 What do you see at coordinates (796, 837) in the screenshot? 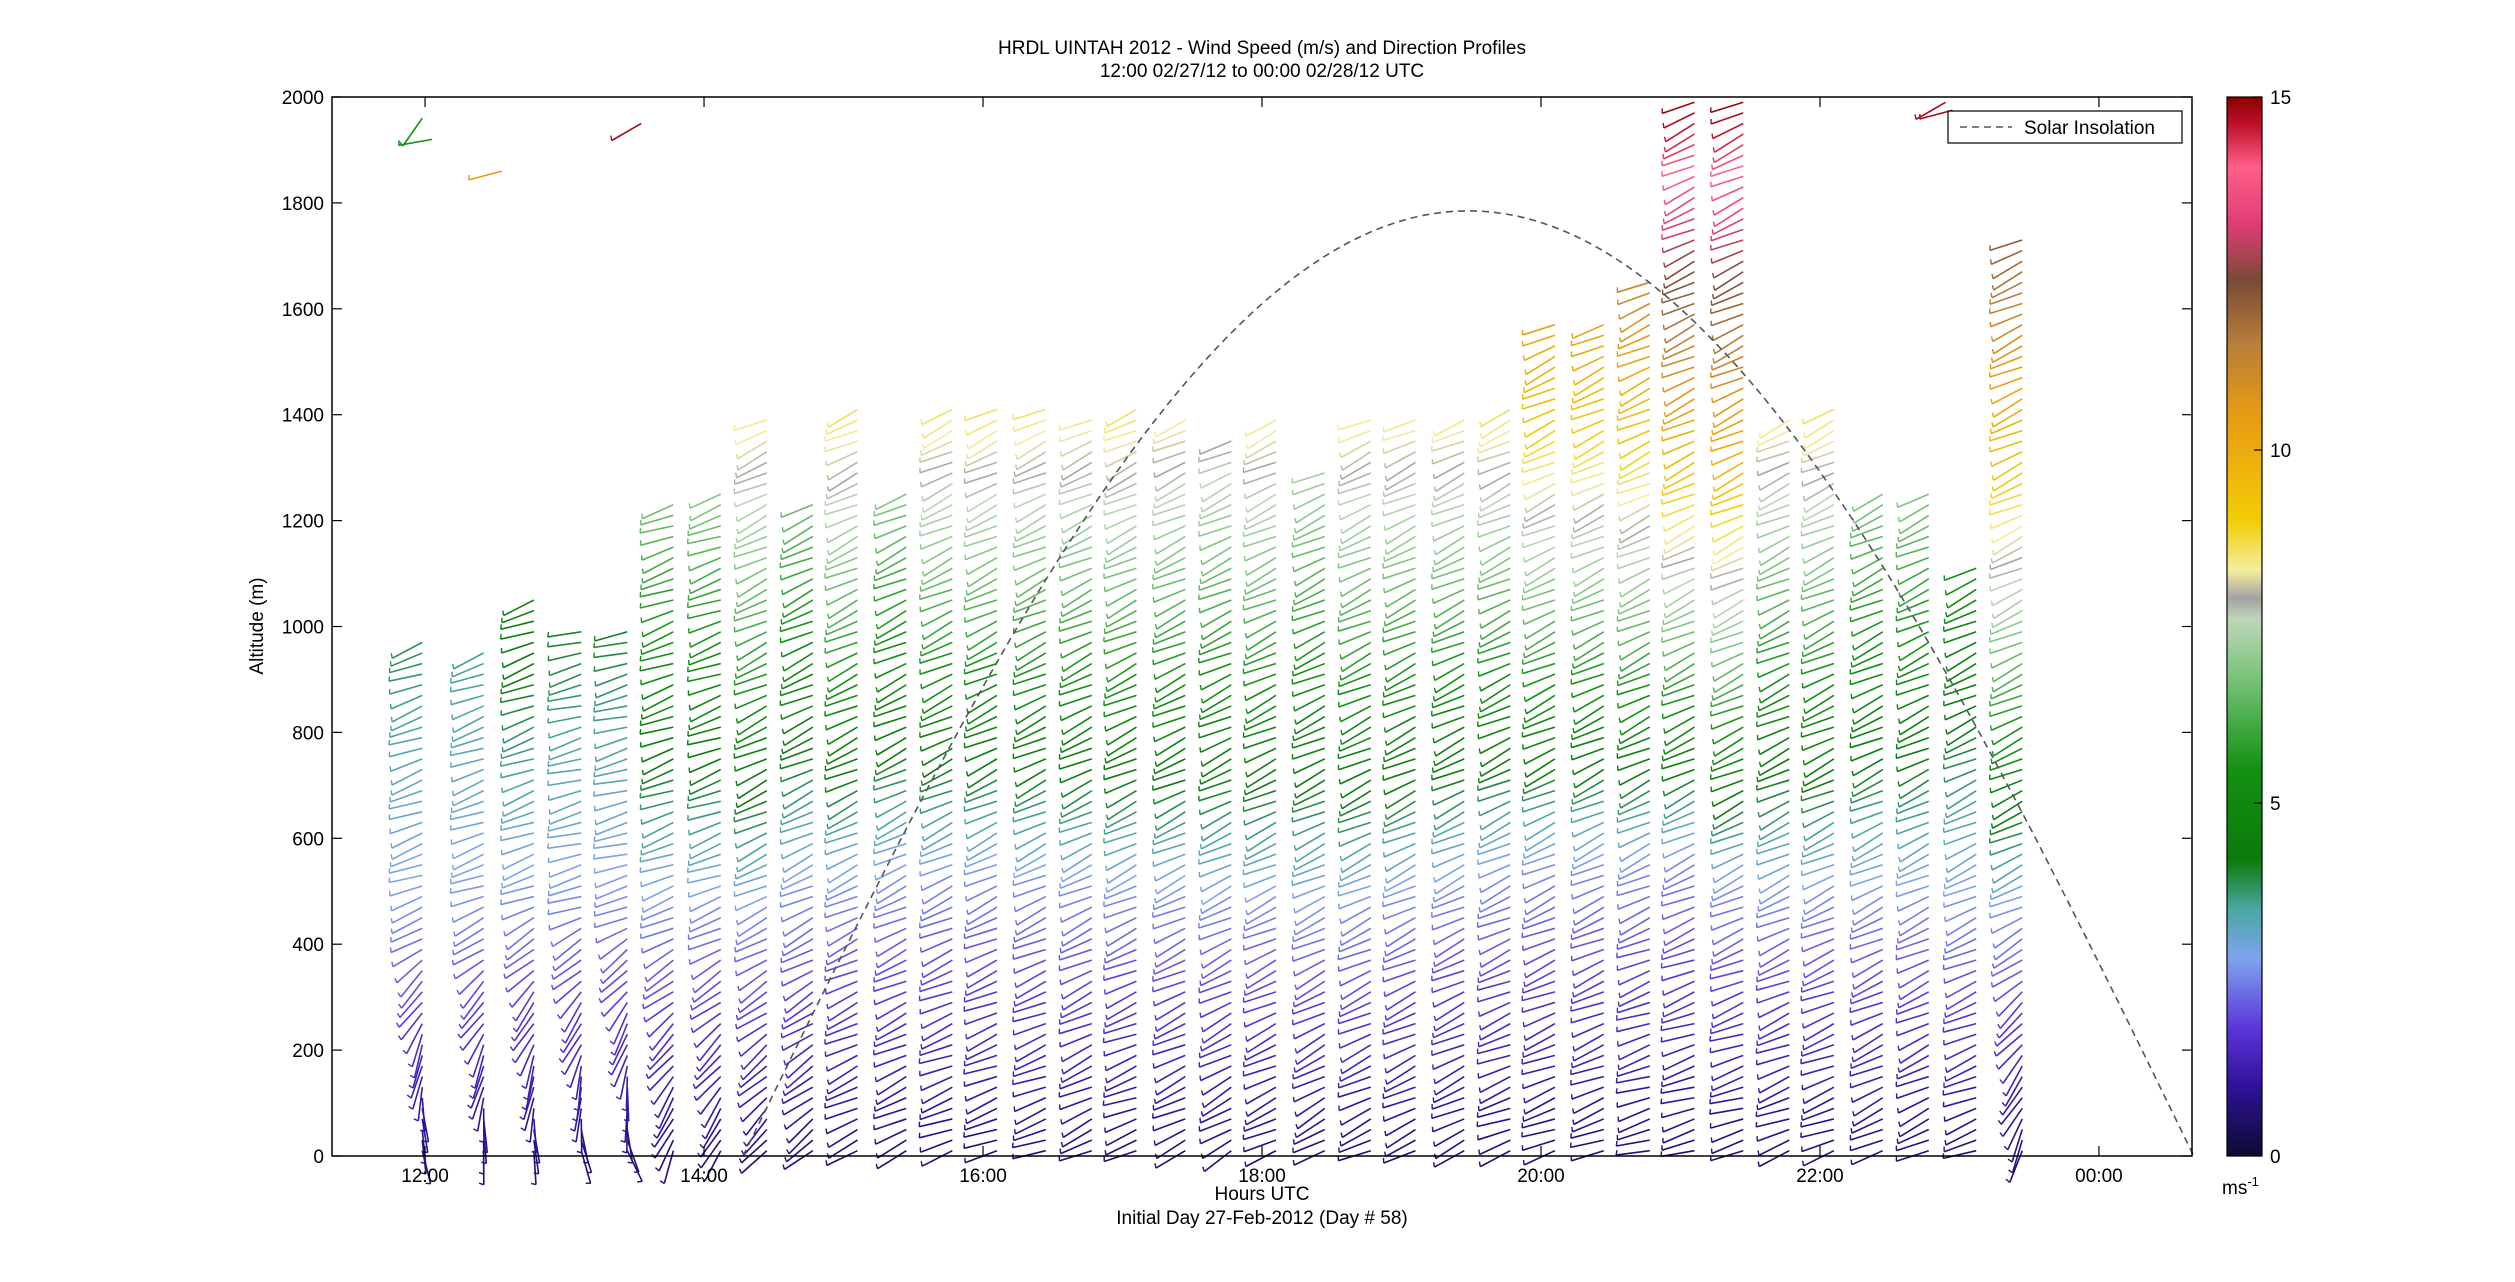
I see `wind-profile` at bounding box center [796, 837].